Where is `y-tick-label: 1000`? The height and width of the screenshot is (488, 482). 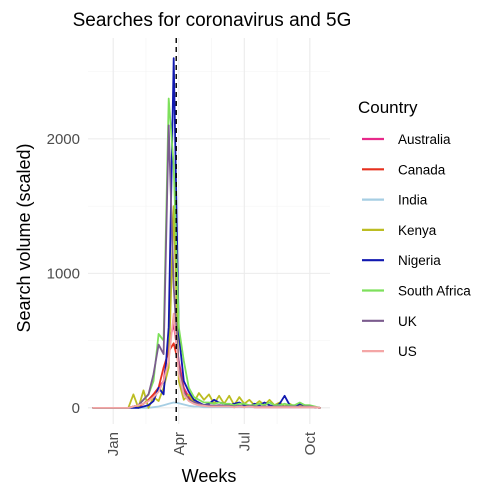 y-tick-label: 1000 is located at coordinates (63, 273).